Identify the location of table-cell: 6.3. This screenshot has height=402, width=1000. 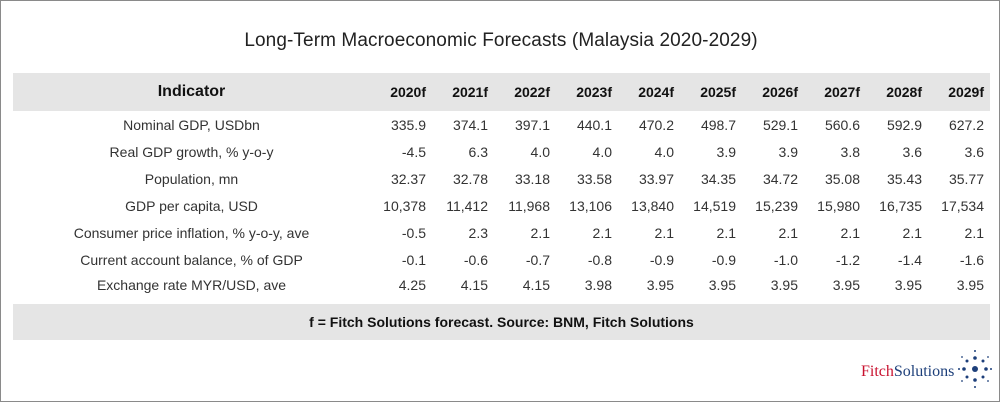
(478, 151).